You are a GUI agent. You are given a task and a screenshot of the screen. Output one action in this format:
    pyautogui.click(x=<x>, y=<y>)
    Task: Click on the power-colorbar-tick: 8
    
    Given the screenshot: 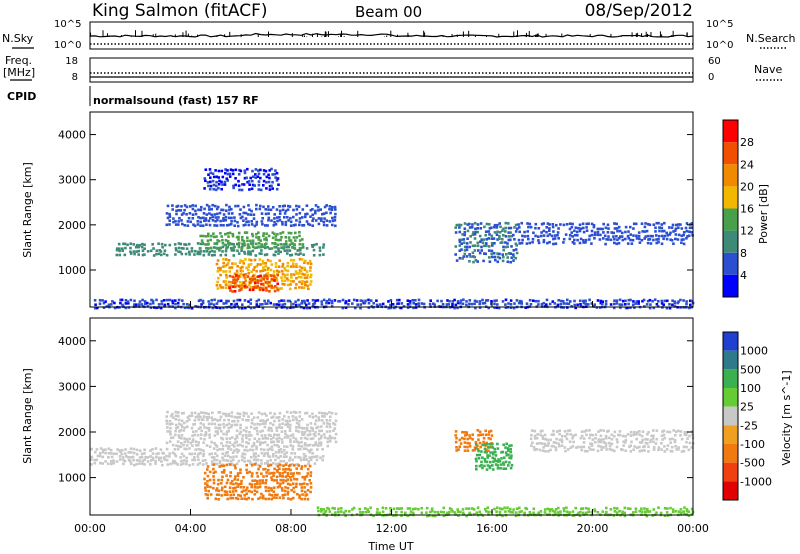 What is the action you would take?
    pyautogui.click(x=743, y=253)
    